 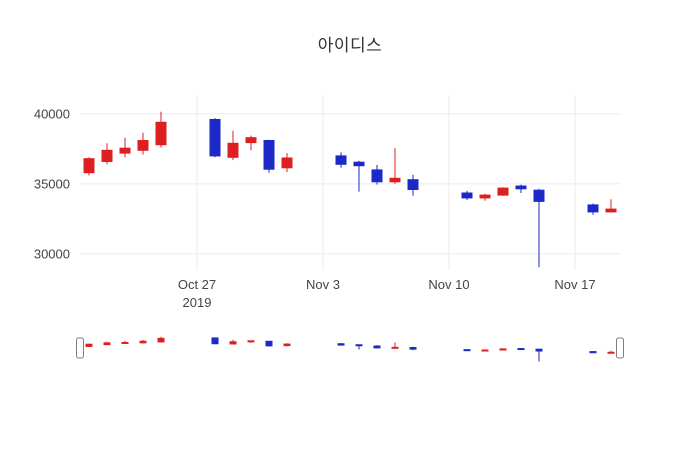 I want to click on x-tick-label: Nov 10, so click(x=448, y=284).